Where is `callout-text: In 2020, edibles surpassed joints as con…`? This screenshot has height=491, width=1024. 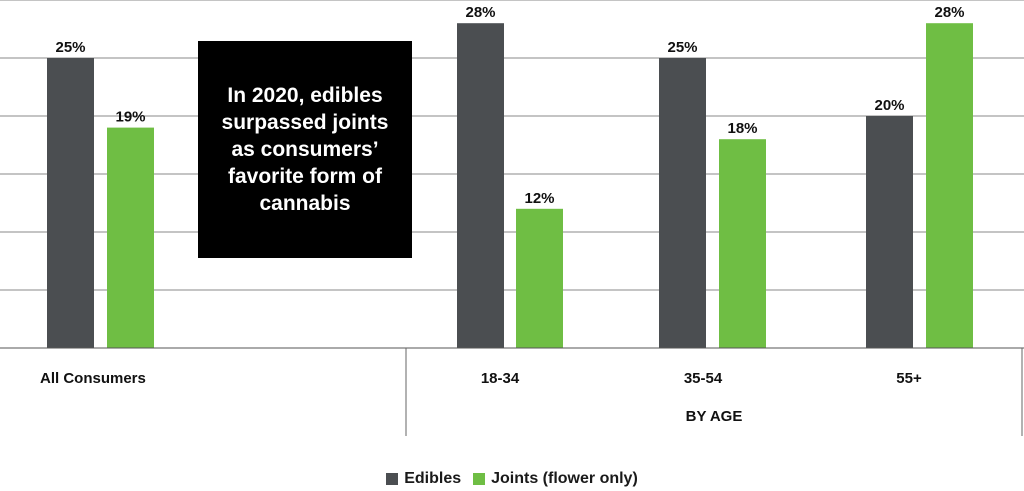 callout-text: In 2020, edibles surpassed joints as con… is located at coordinates (305, 149).